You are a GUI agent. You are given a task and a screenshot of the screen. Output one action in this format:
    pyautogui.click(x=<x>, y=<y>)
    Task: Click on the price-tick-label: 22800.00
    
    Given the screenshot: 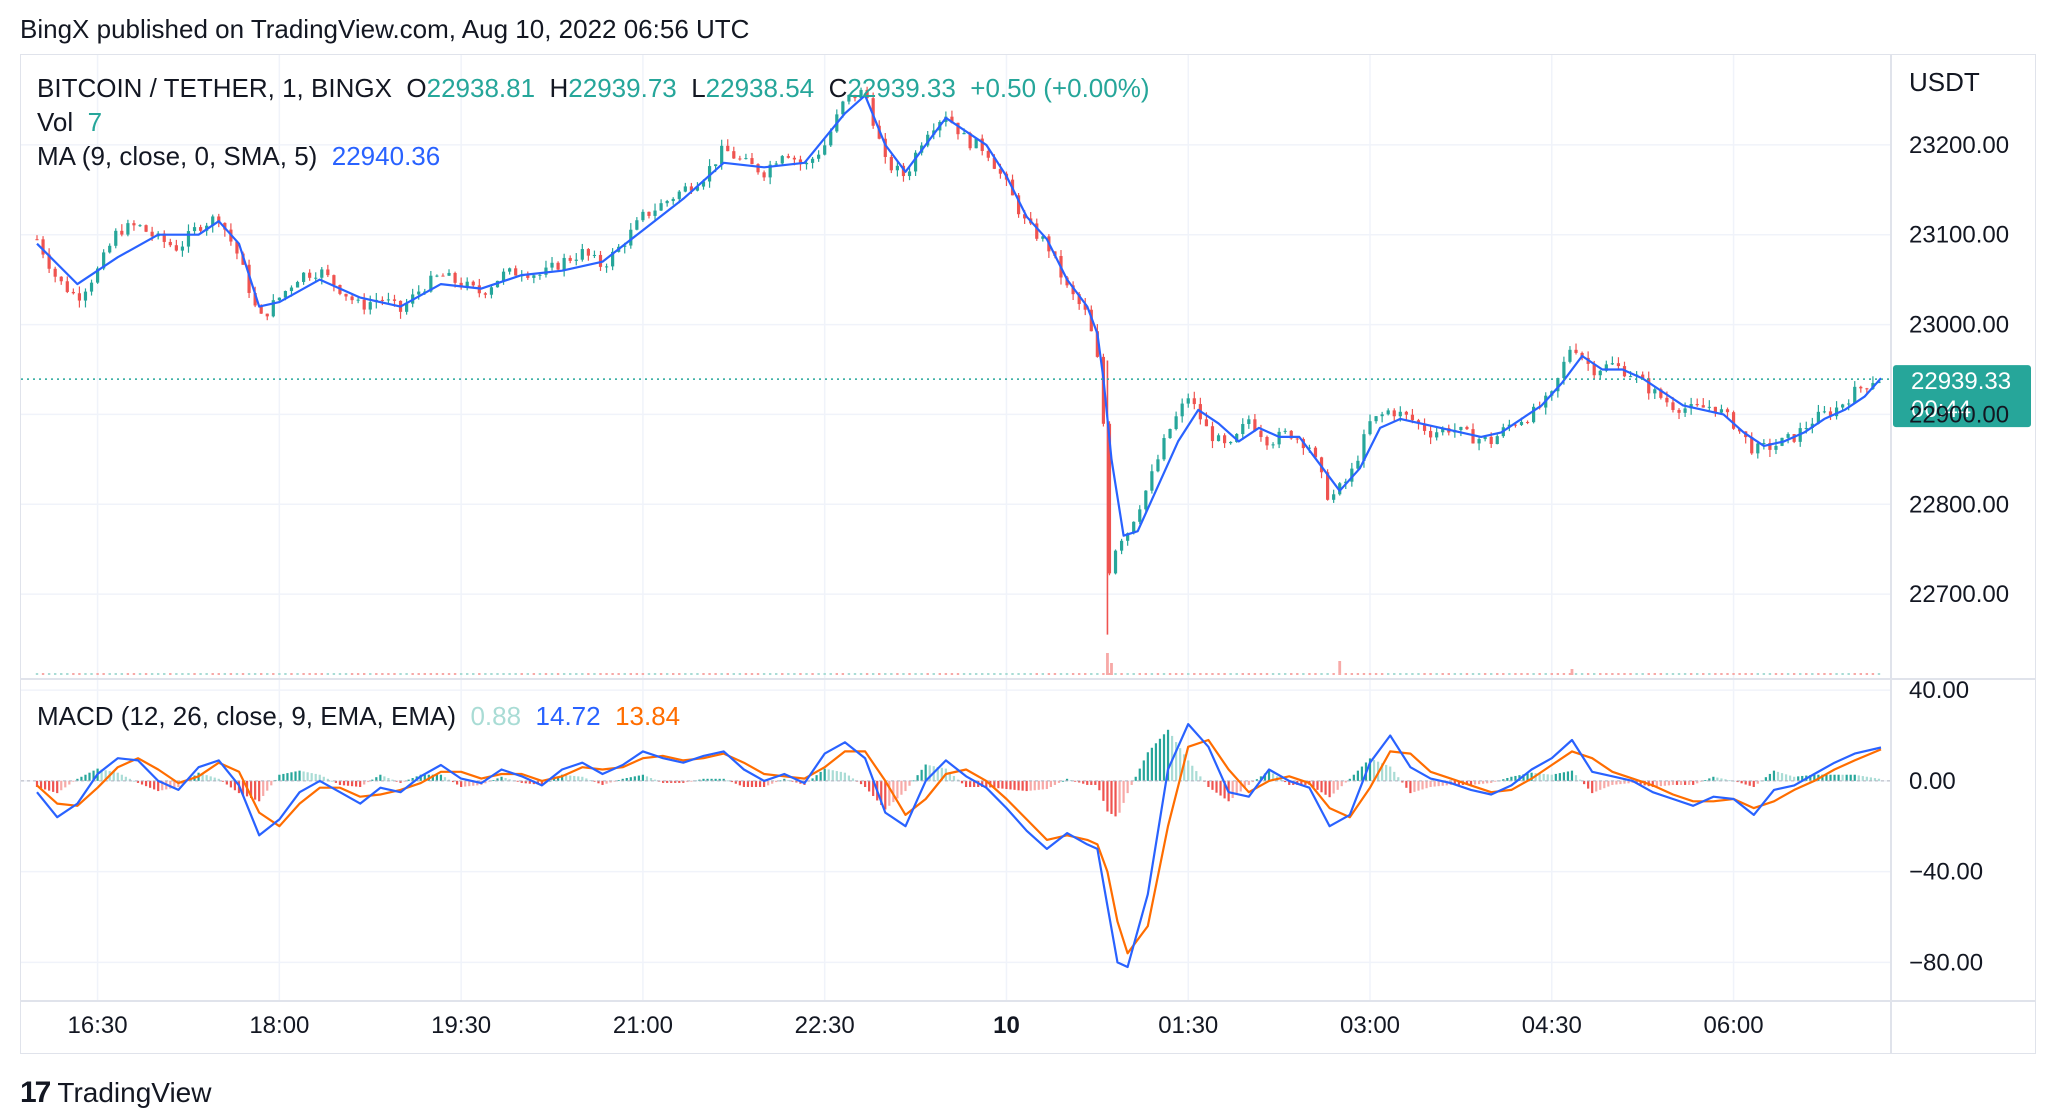 What is the action you would take?
    pyautogui.click(x=1959, y=504)
    